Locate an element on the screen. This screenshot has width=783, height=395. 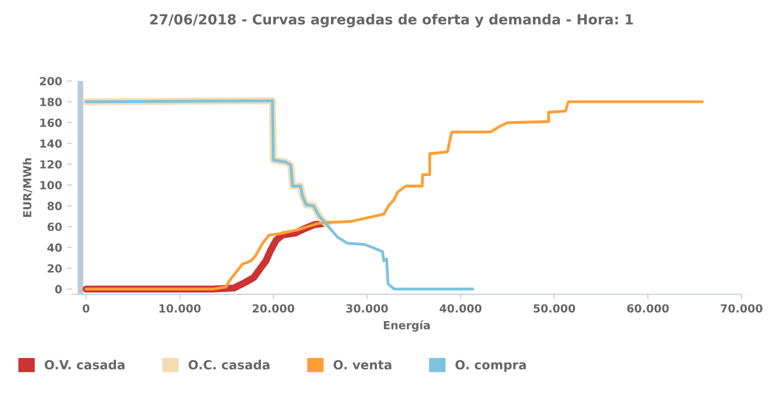
x-tick-label: 30.000 is located at coordinates (367, 308).